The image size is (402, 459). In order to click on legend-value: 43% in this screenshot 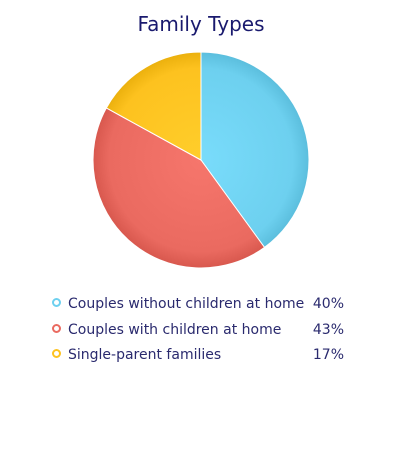, I will do `click(328, 329)`.